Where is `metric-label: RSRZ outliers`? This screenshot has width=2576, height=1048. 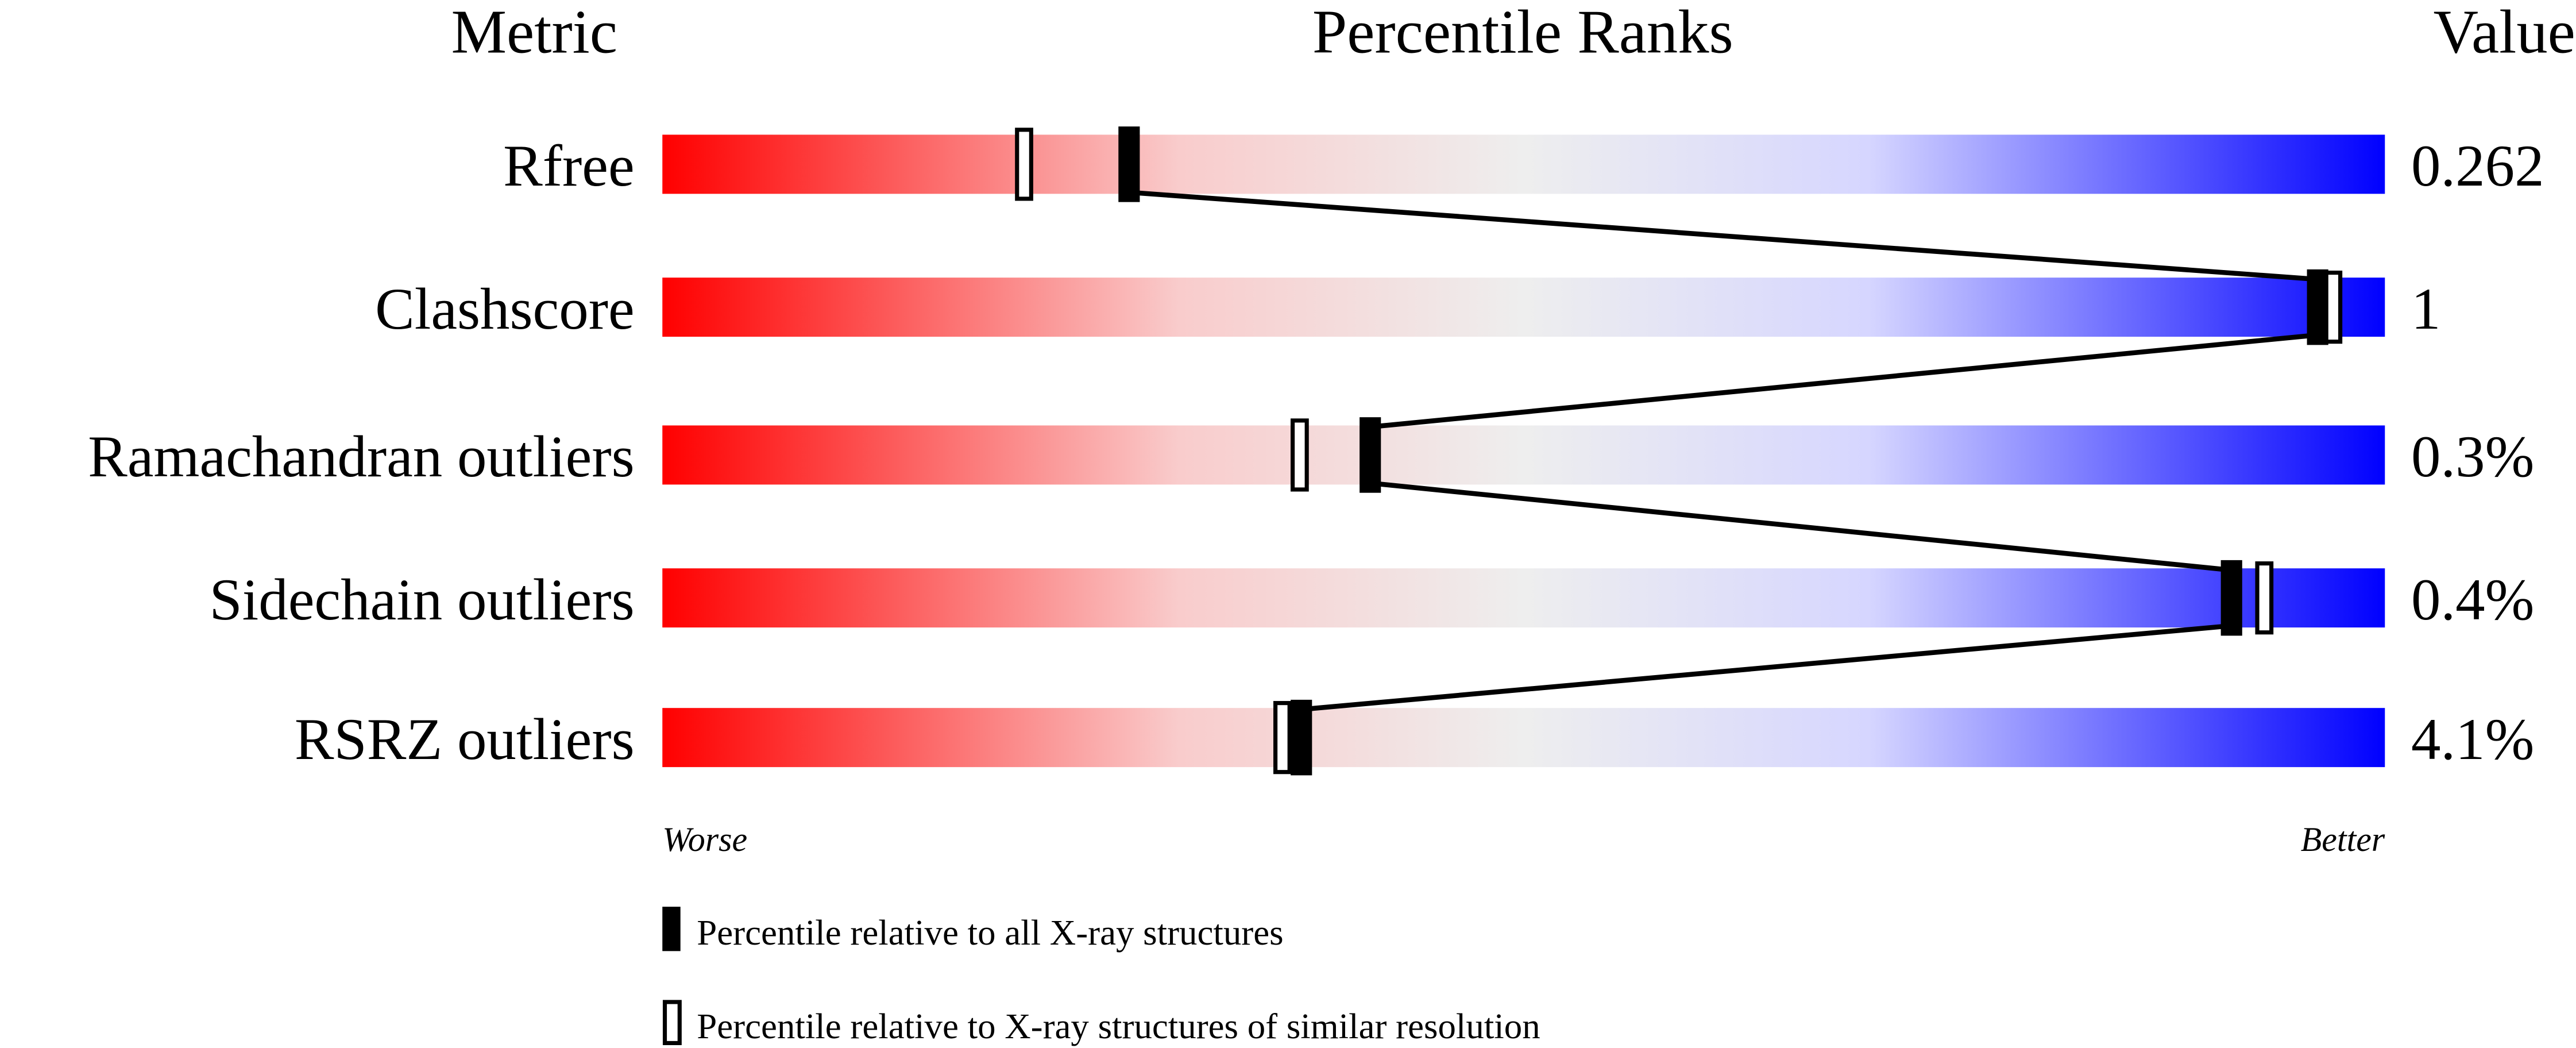
metric-label: RSRZ outliers is located at coordinates (465, 739).